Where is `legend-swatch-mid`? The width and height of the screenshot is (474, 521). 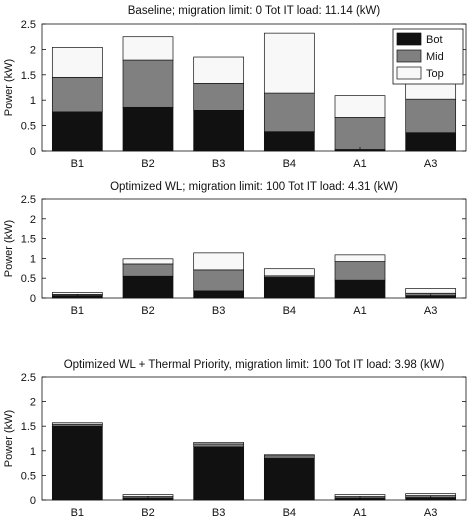
legend-swatch-mid is located at coordinates (409, 56).